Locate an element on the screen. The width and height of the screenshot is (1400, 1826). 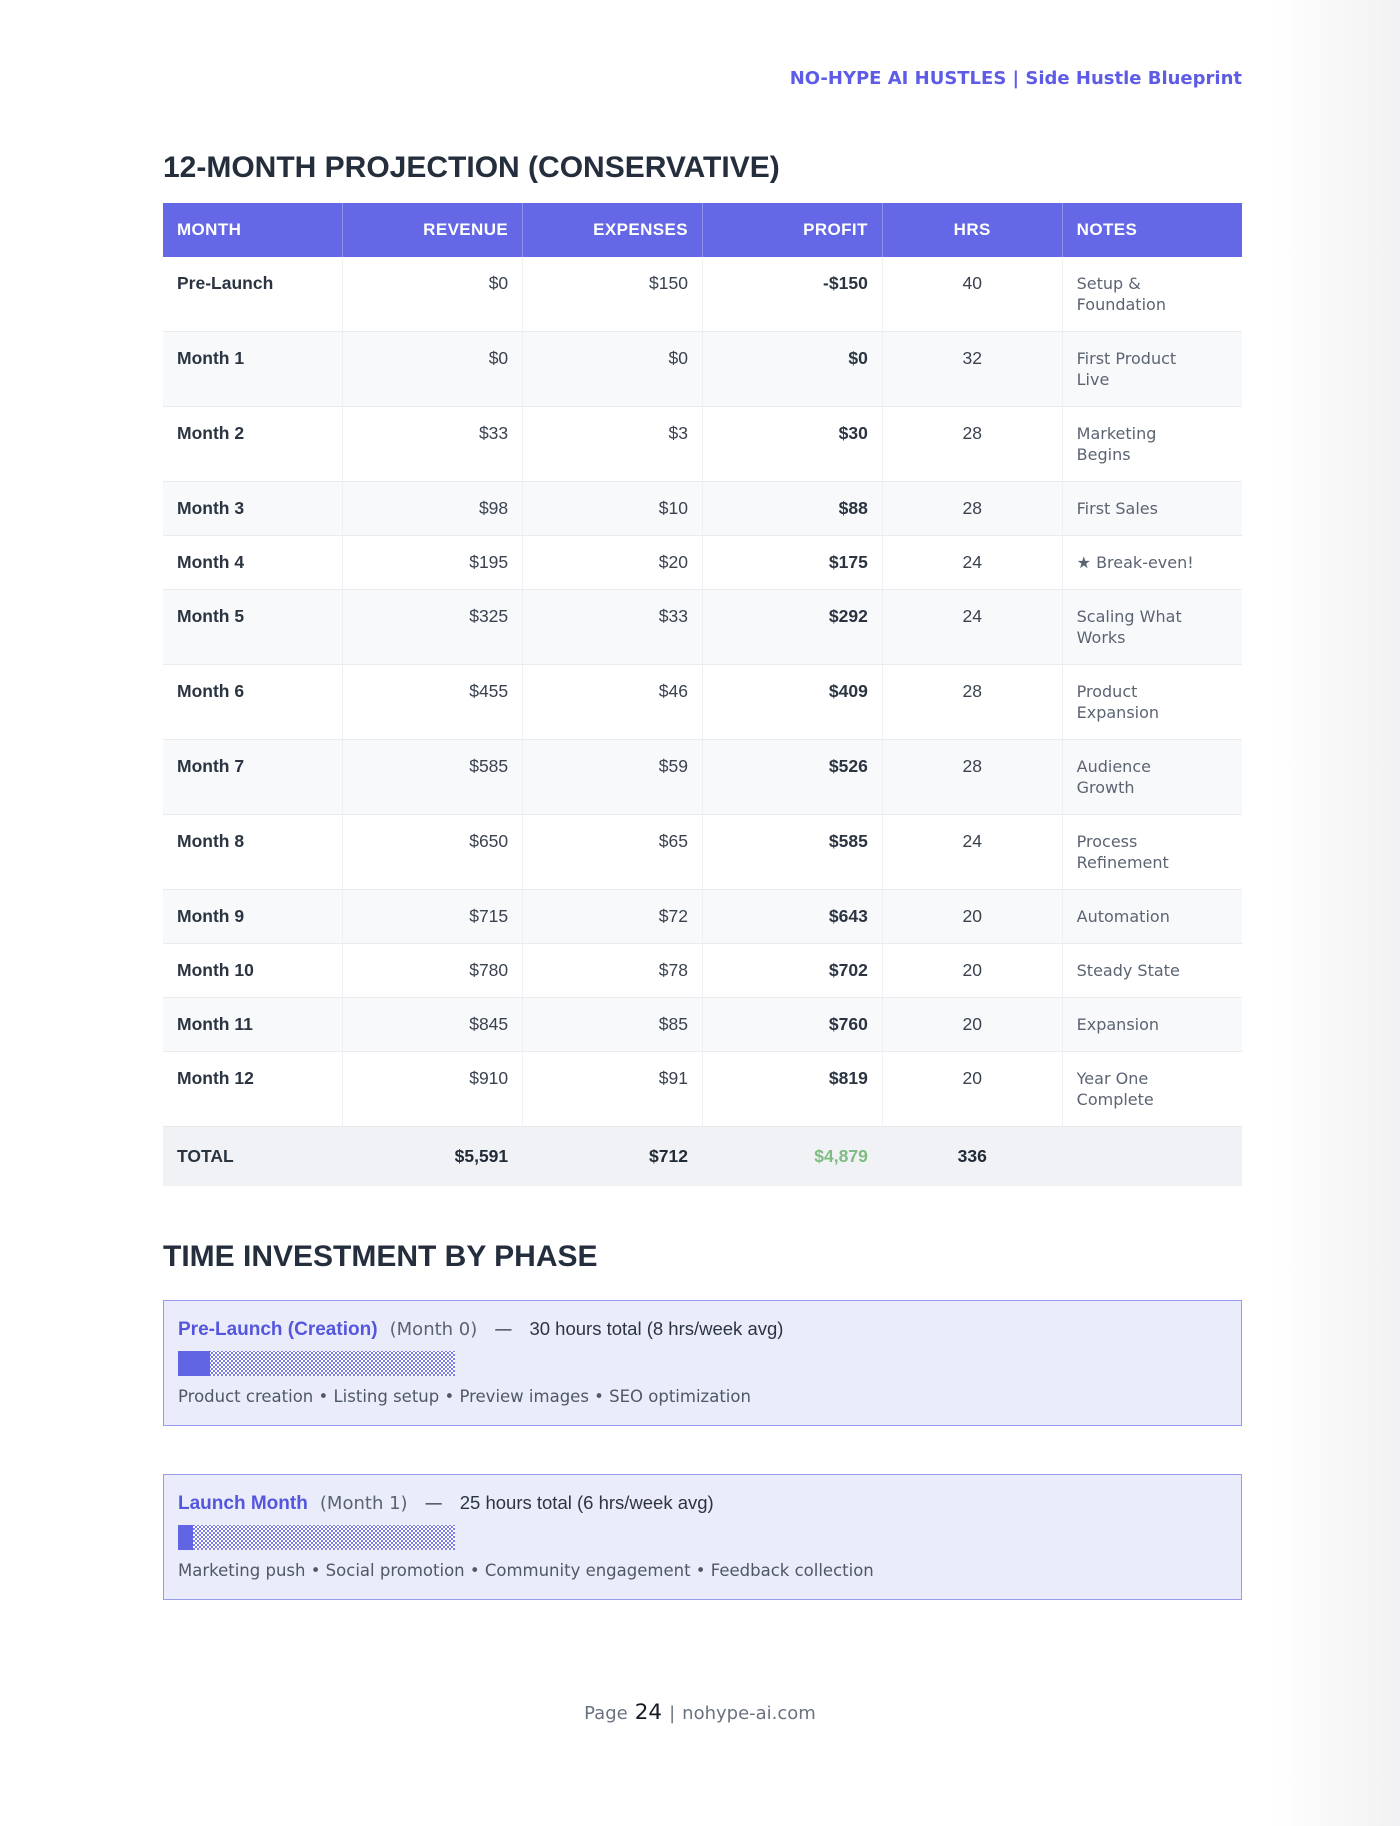
revenue-cell: $910 is located at coordinates (433, 1089).